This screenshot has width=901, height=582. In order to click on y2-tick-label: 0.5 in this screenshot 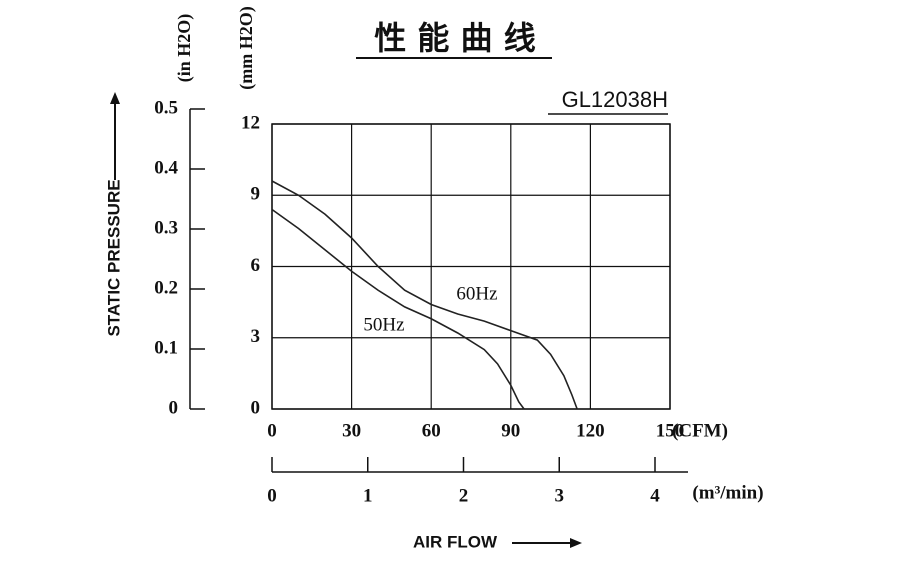, I will do `click(166, 107)`.